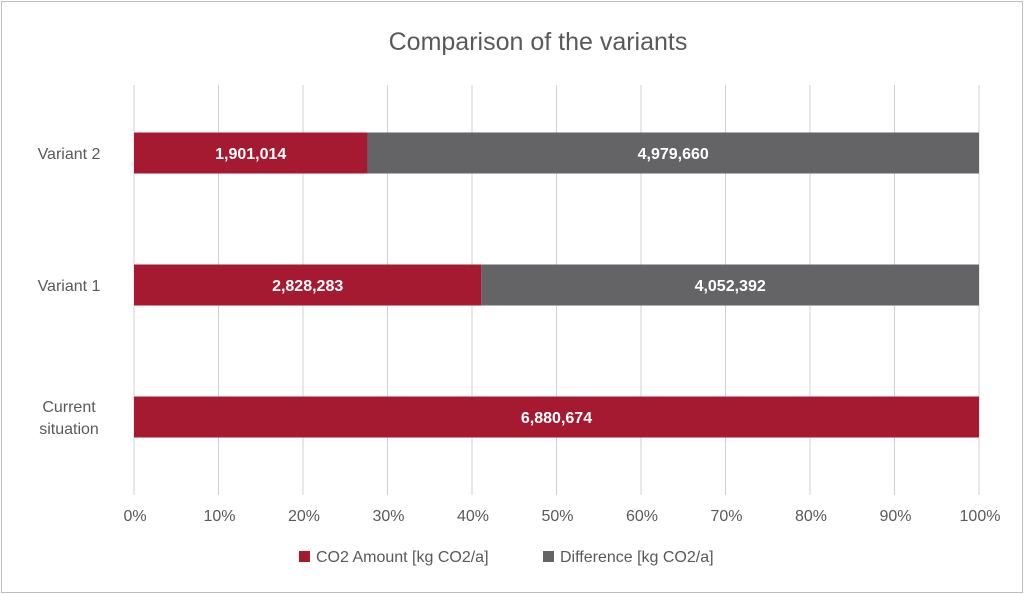 This screenshot has width=1024, height=594. I want to click on x-tick-label: 50%, so click(557, 516).